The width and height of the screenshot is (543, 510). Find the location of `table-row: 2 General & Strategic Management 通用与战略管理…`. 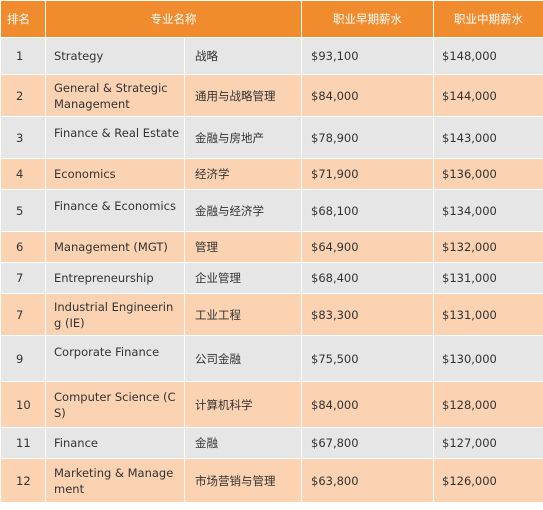

table-row: 2 General & Strategic Management 通用与战略管理… is located at coordinates (271, 95).